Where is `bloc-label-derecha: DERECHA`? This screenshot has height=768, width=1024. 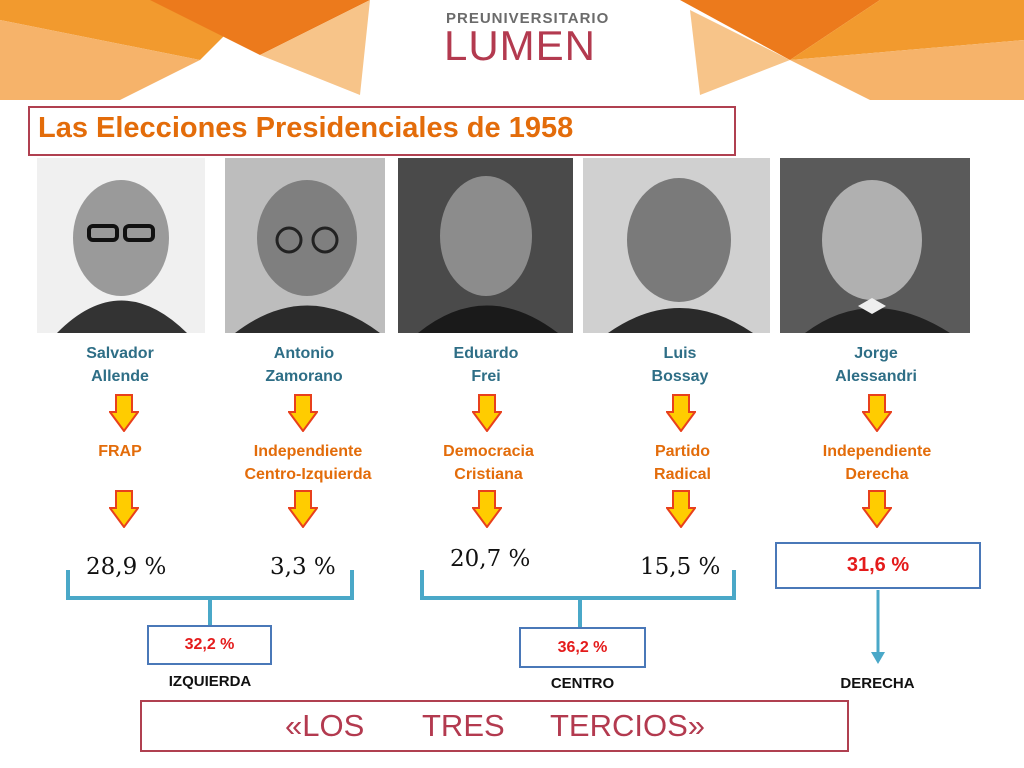
bloc-label-derecha: DERECHA is located at coordinates (877, 683).